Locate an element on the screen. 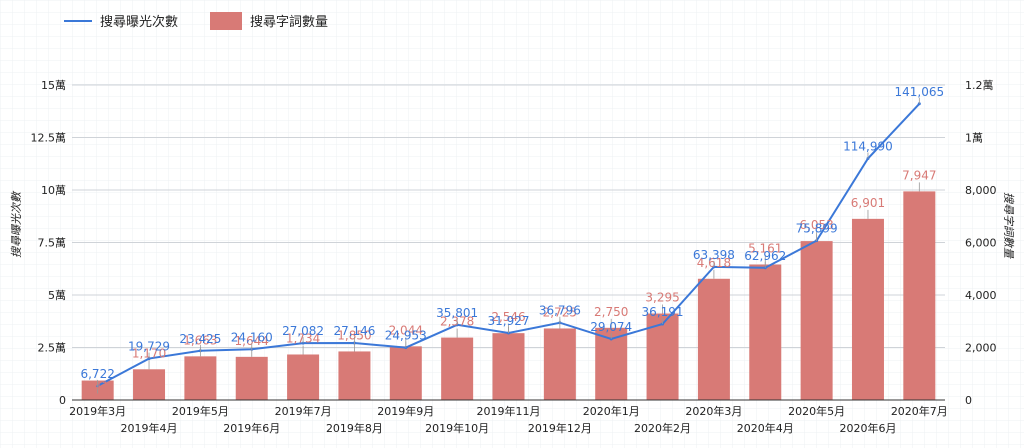 Image resolution: width=1024 pixels, height=448 pixels. line-value-label: 141,065 is located at coordinates (920, 92).